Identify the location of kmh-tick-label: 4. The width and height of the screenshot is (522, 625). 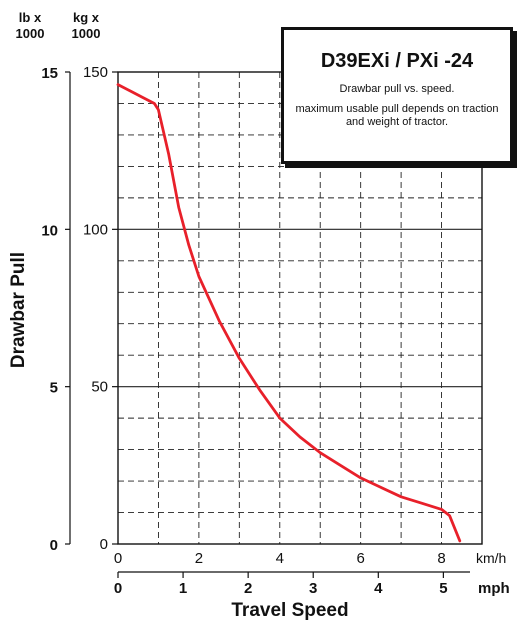
(280, 558).